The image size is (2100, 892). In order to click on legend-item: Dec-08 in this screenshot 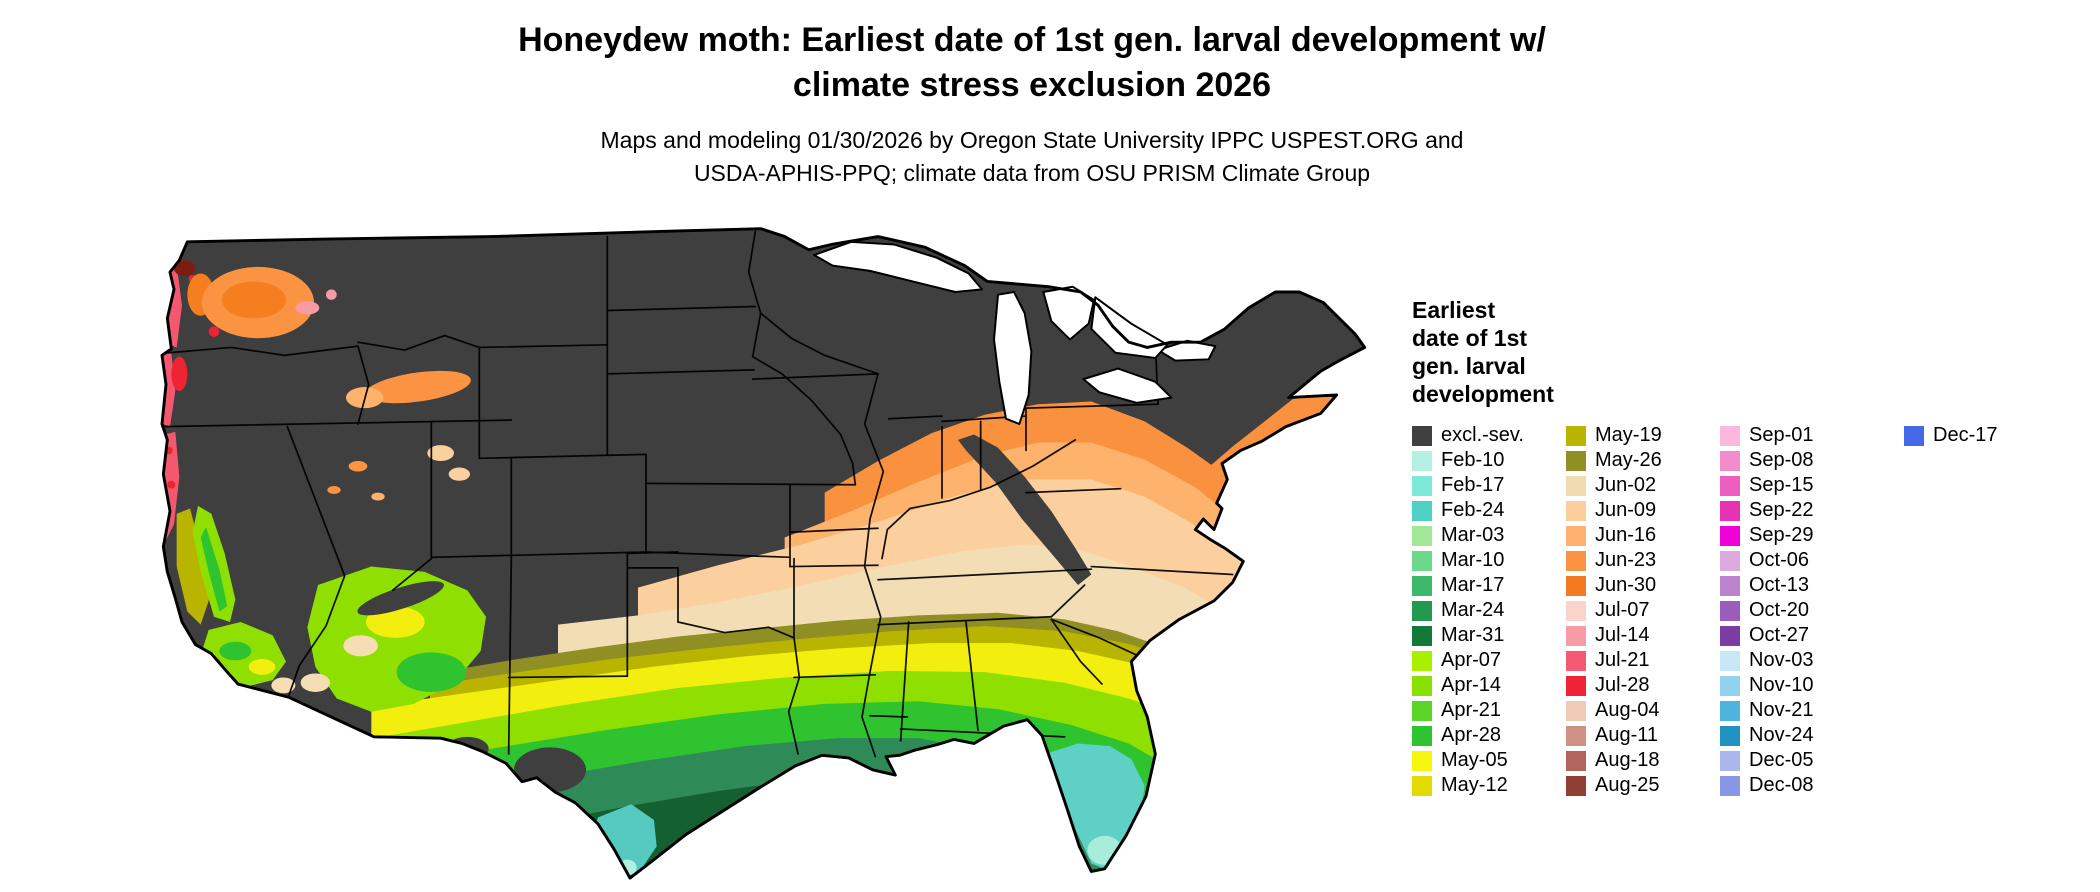, I will do `click(1812, 785)`.